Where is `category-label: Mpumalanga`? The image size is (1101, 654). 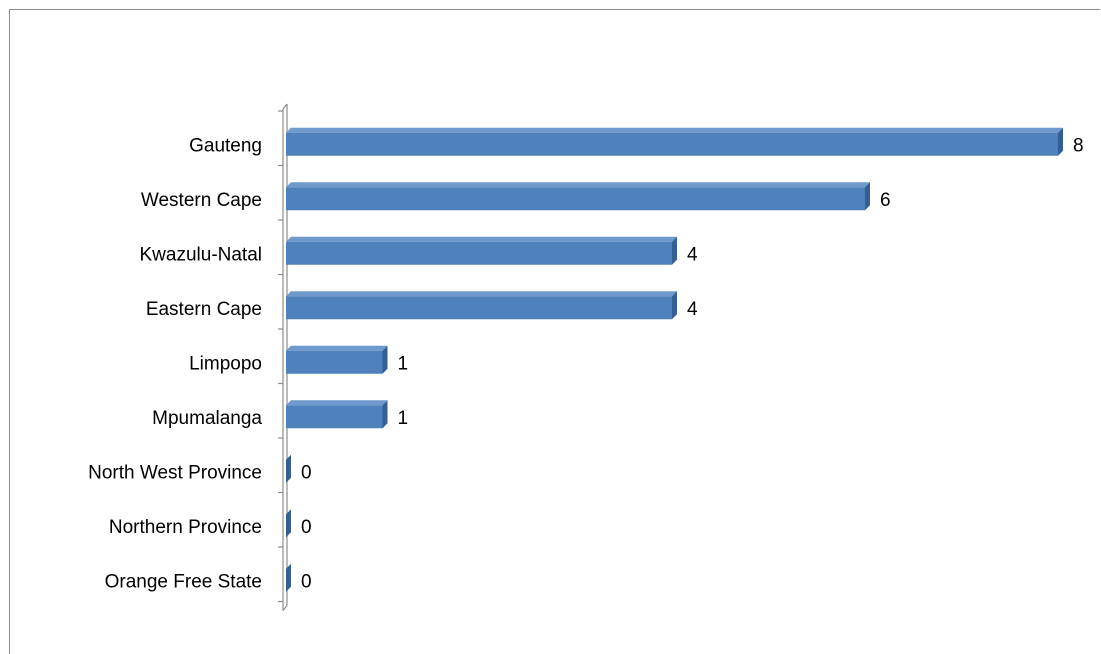
category-label: Mpumalanga is located at coordinates (207, 418).